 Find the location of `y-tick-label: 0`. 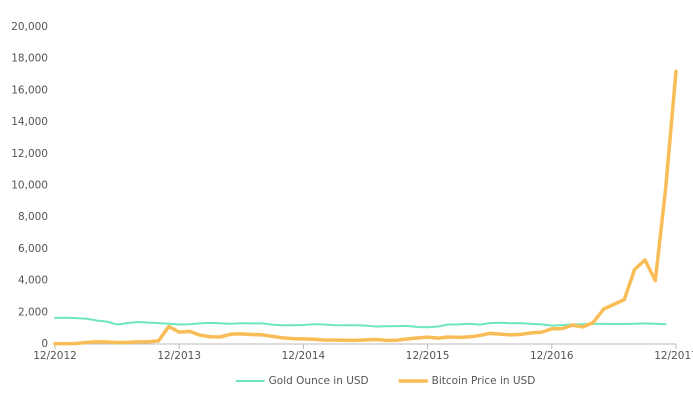

y-tick-label: 0 is located at coordinates (44, 344).